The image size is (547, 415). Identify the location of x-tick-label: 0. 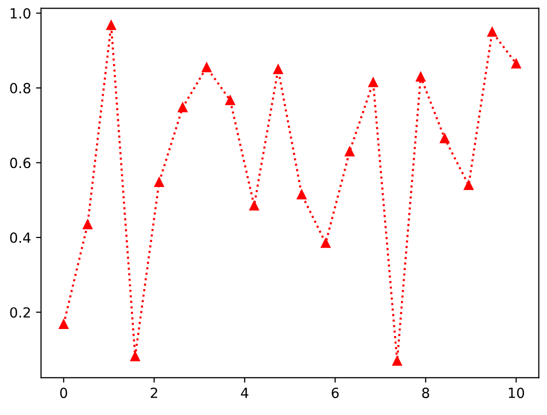
(64, 393).